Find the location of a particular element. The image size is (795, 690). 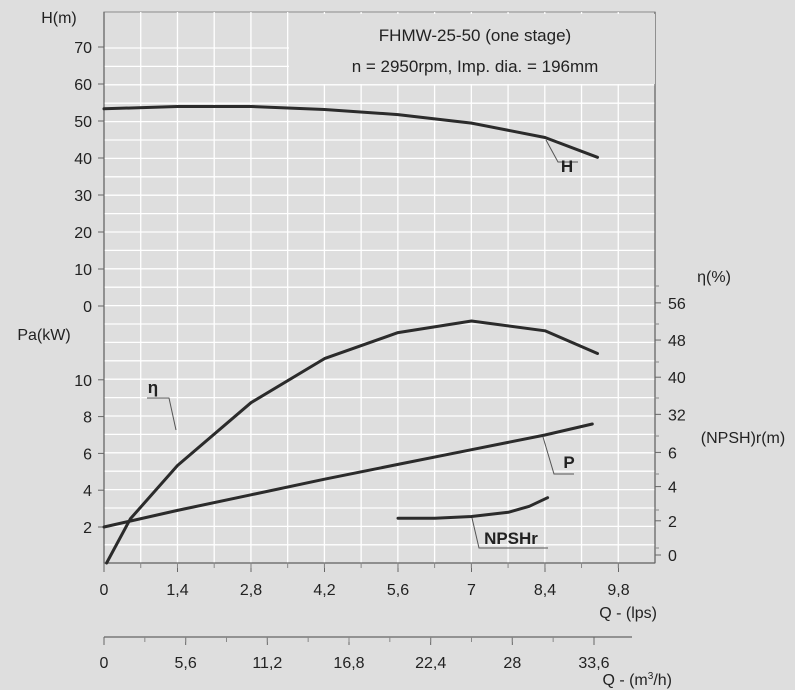

head-tick-label: 0 is located at coordinates (87, 307).